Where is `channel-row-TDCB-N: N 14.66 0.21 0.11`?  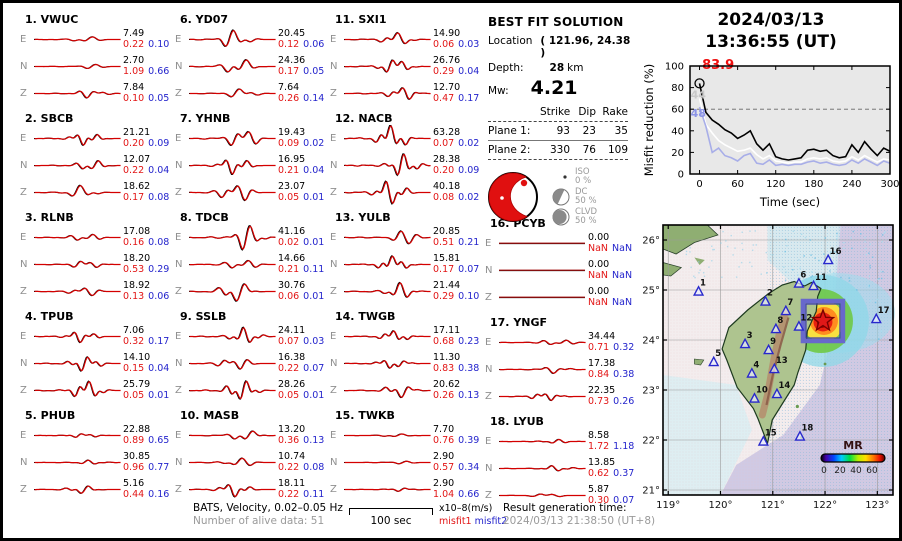
channel-row-TDCB-N: N 14.66 0.21 0.11 is located at coordinates (250, 264).